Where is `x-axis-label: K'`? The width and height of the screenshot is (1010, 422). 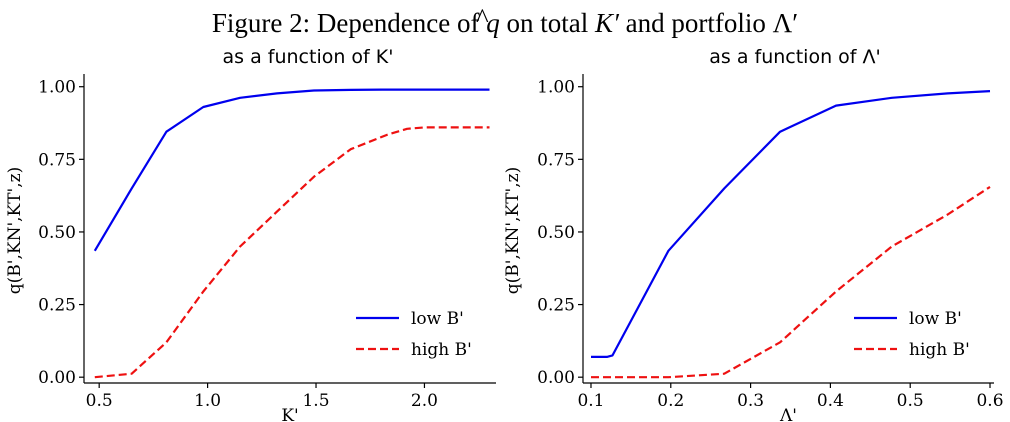 x-axis-label: K' is located at coordinates (289, 414).